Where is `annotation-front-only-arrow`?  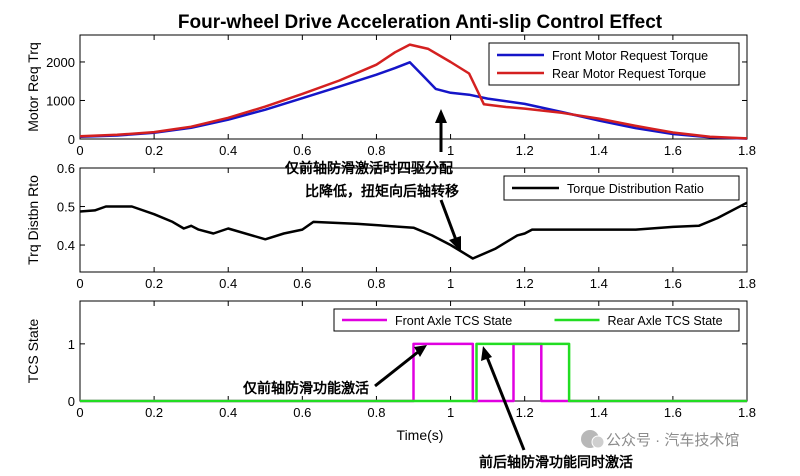 annotation-front-only-arrow is located at coordinates (396, 369).